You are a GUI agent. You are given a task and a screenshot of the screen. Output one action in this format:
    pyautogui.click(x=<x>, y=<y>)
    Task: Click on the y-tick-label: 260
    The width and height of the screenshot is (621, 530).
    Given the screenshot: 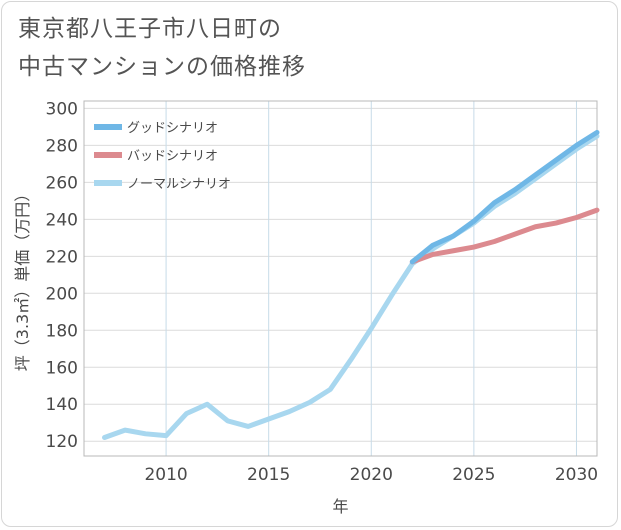 What is the action you would take?
    pyautogui.click(x=62, y=183)
    